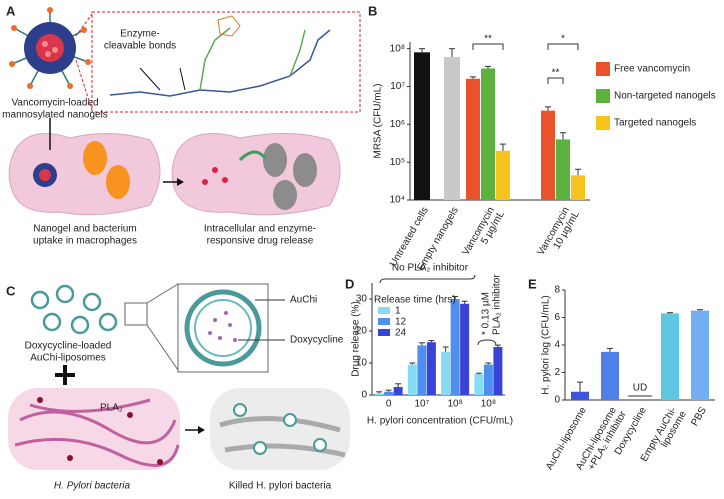 Image resolution: width=724 pixels, height=499 pixels. Describe the element at coordinates (415, 300) in the screenshot. I see `legend-title: Release time (hrs)` at that location.